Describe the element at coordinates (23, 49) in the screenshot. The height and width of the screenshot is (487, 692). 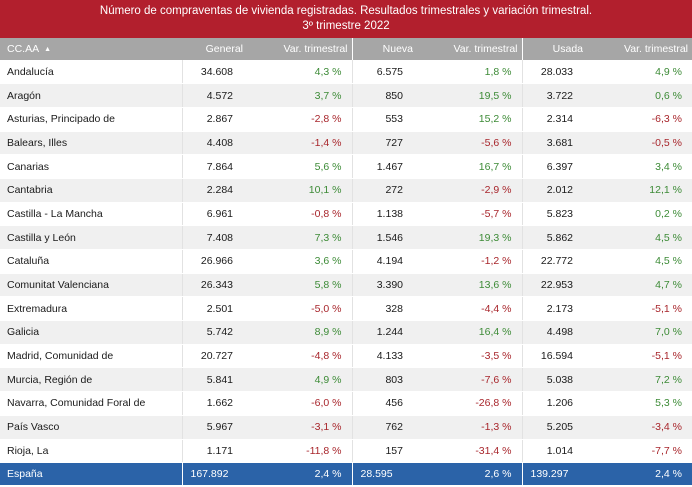
I see `column-header-ccaa-label: CC.AA` at that location.